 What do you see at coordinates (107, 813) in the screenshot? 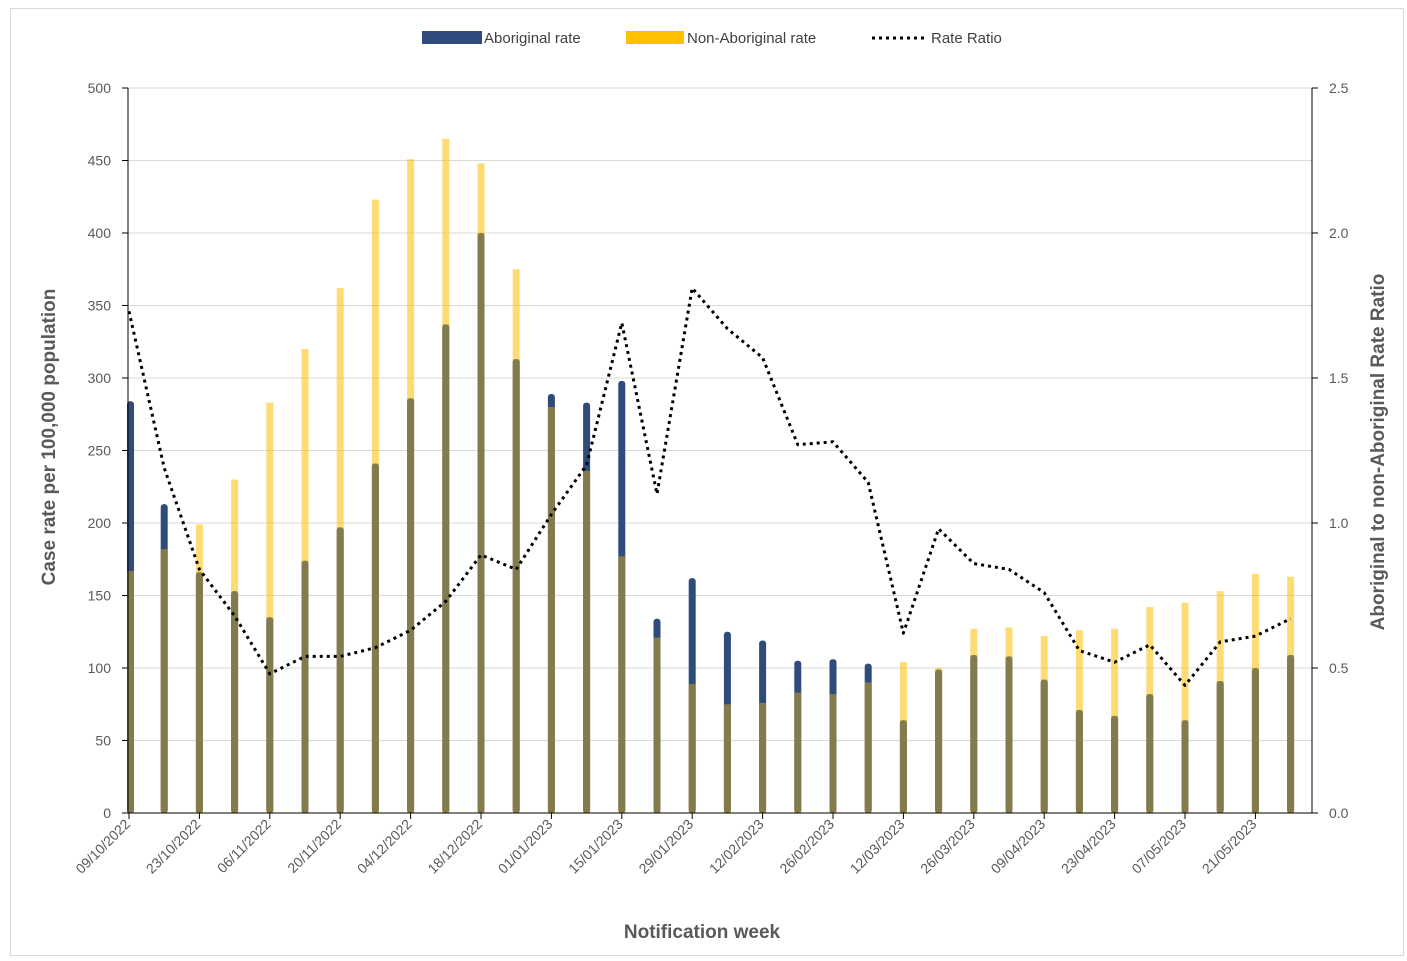
I see `y-tick-label: 0` at bounding box center [107, 813].